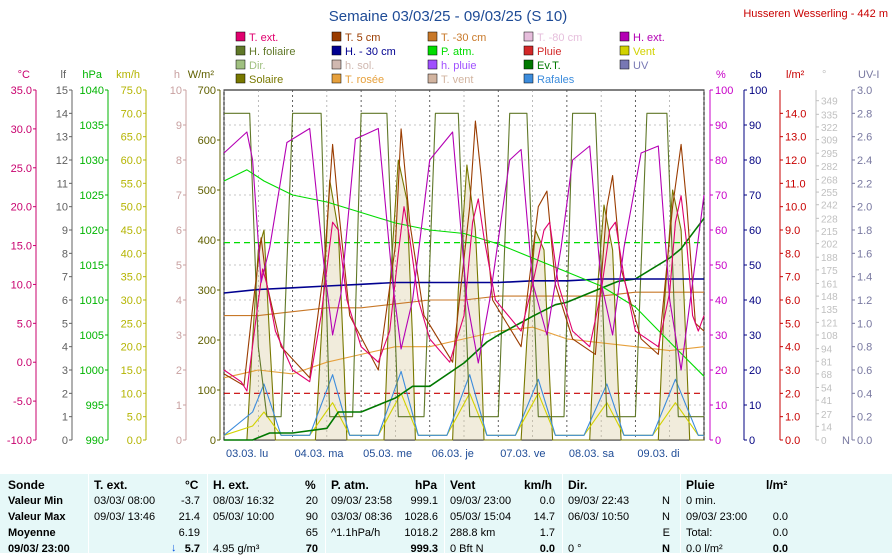 Image resolution: width=892 pixels, height=556 pixels. What do you see at coordinates (92, 231) in the screenshot?
I see `axis-tick-label-hpa: 1020` at bounding box center [92, 231].